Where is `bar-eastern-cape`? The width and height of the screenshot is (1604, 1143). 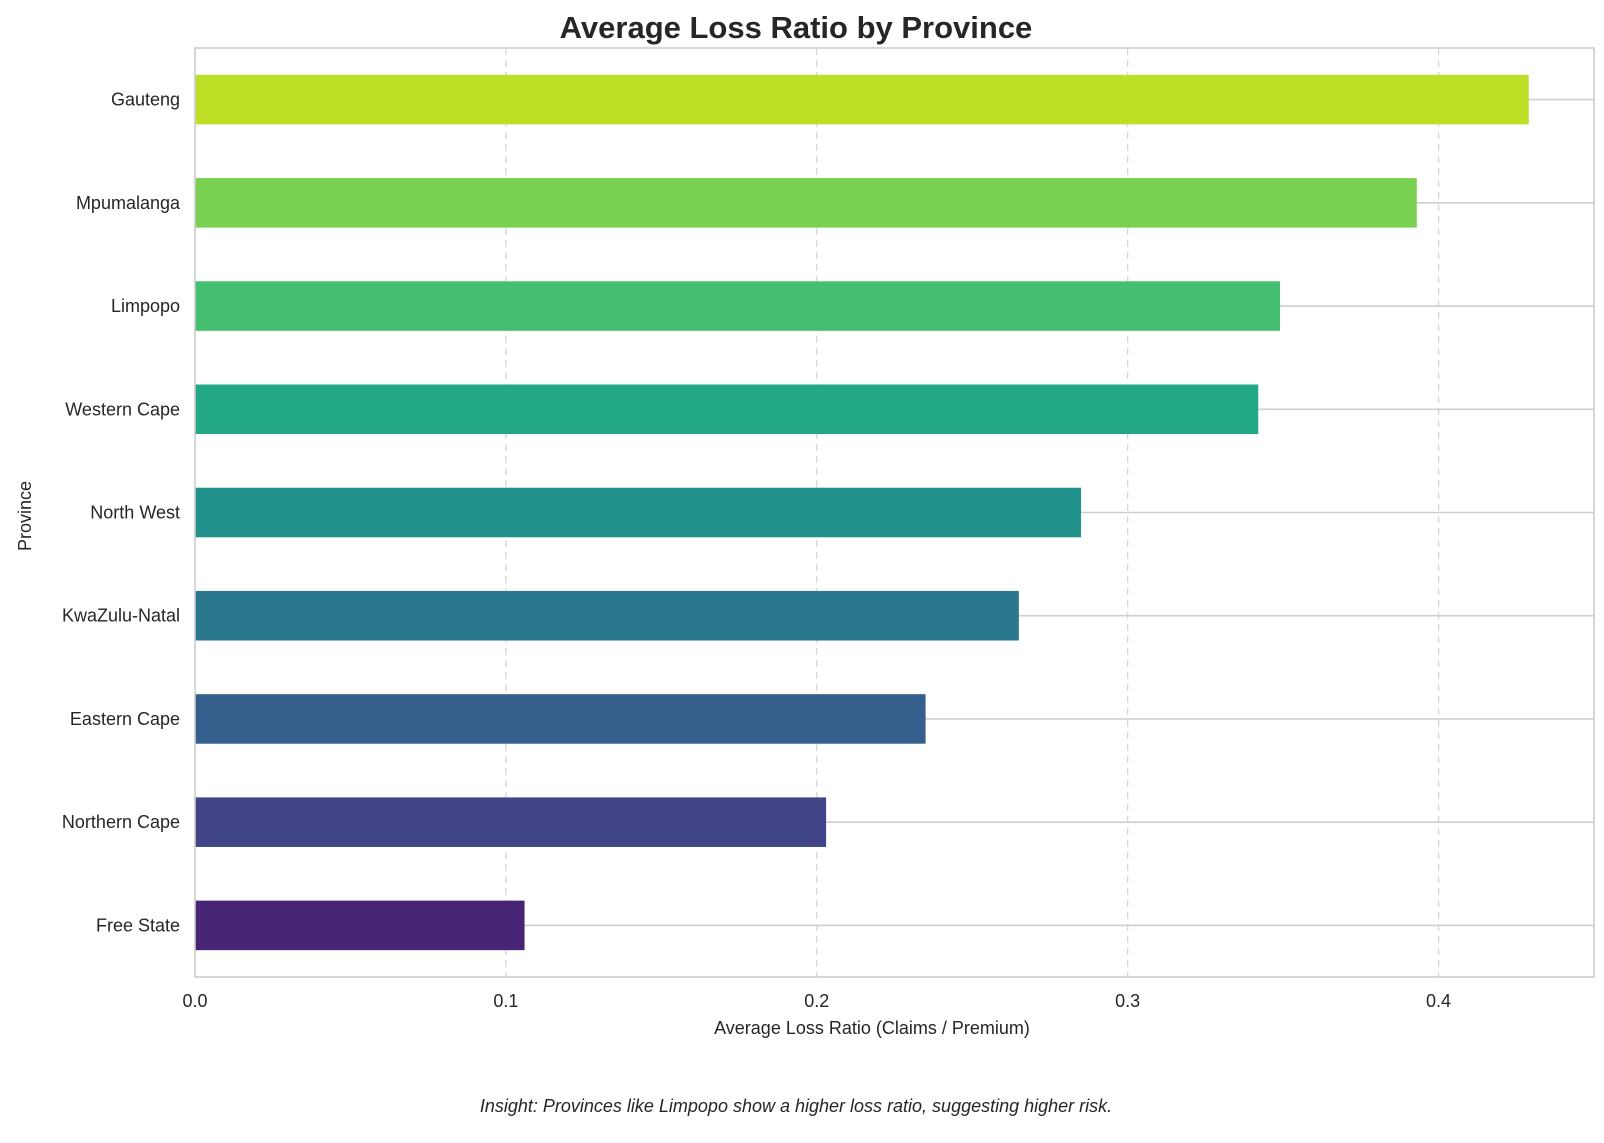
bar-eastern-cape is located at coordinates (560, 719).